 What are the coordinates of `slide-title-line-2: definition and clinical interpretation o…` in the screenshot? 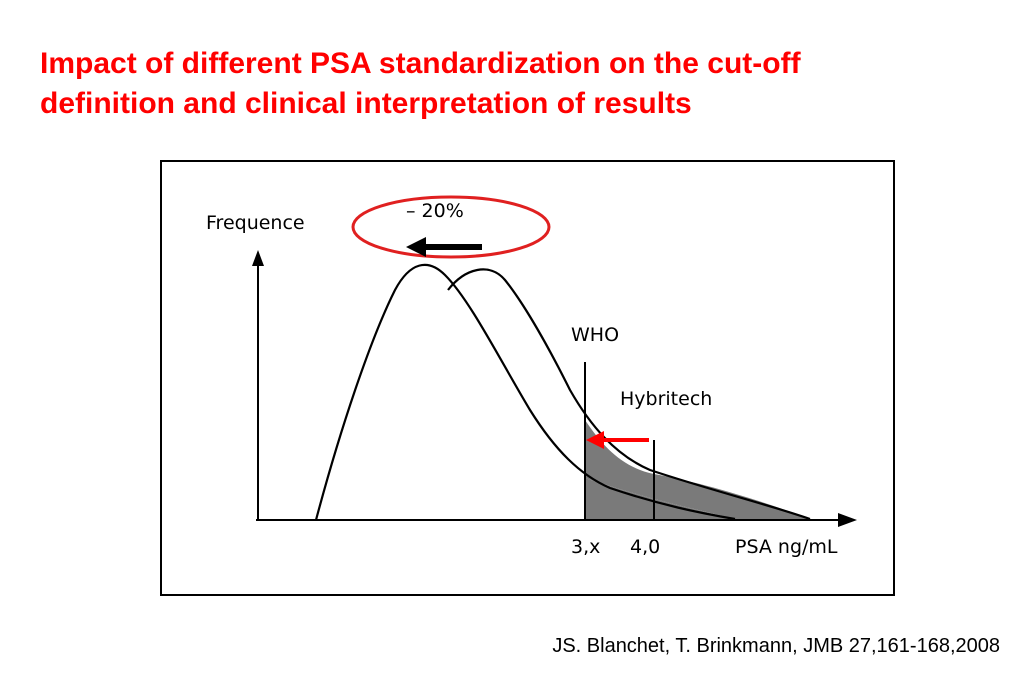 It's located at (366, 103).